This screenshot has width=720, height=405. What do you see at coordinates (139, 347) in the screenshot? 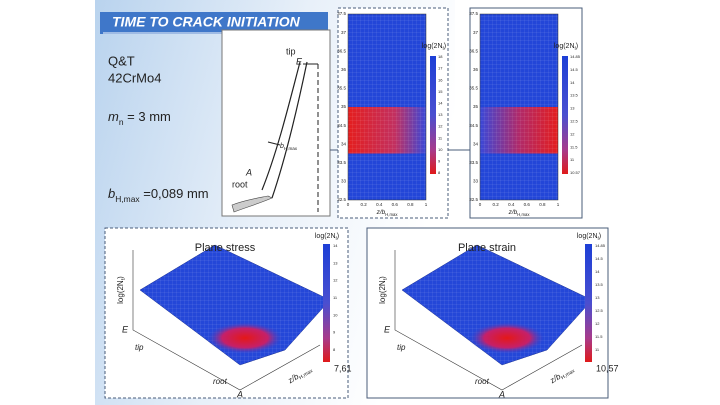
I see `axis-label: tip` at bounding box center [139, 347].